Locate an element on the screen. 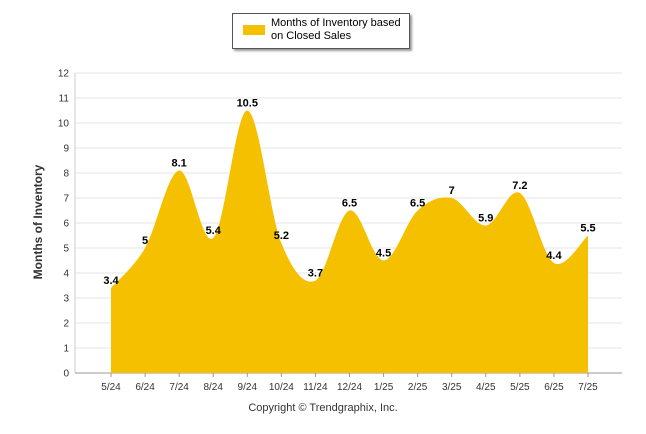 This screenshot has width=646, height=434. x-tick-label: 12/24 is located at coordinates (349, 387).